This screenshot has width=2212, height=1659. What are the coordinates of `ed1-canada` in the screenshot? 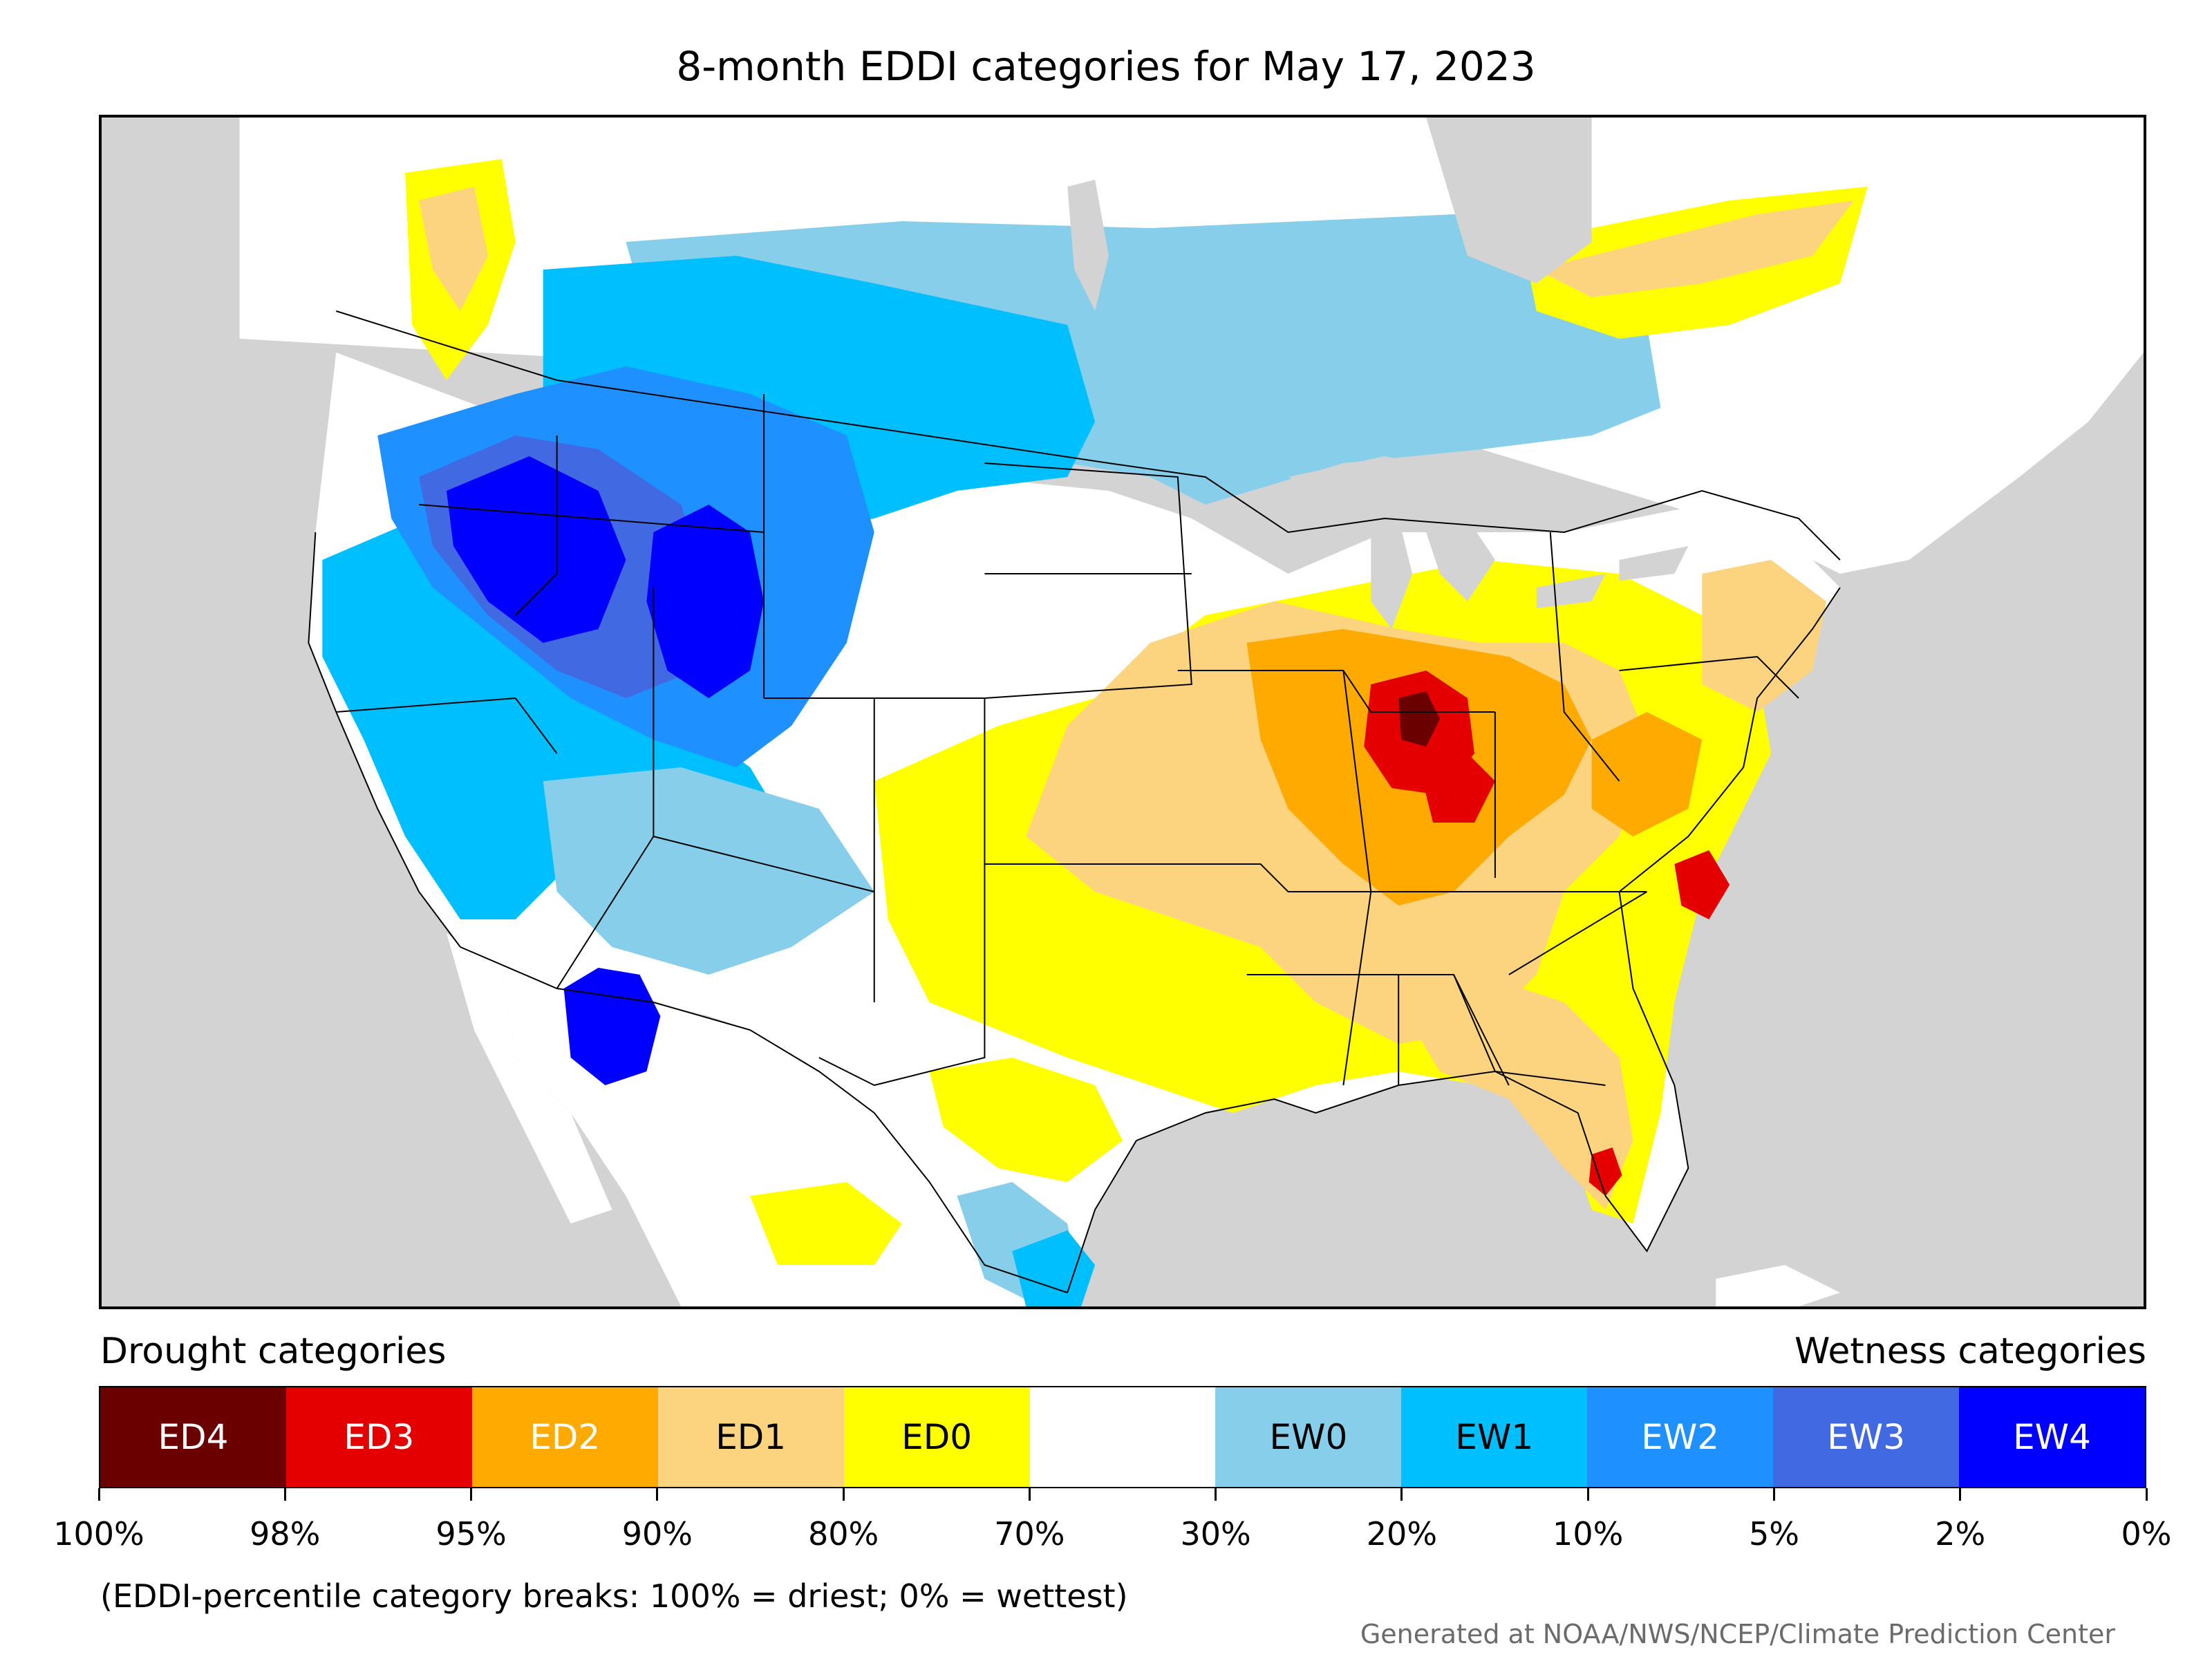 It's located at (1695, 249).